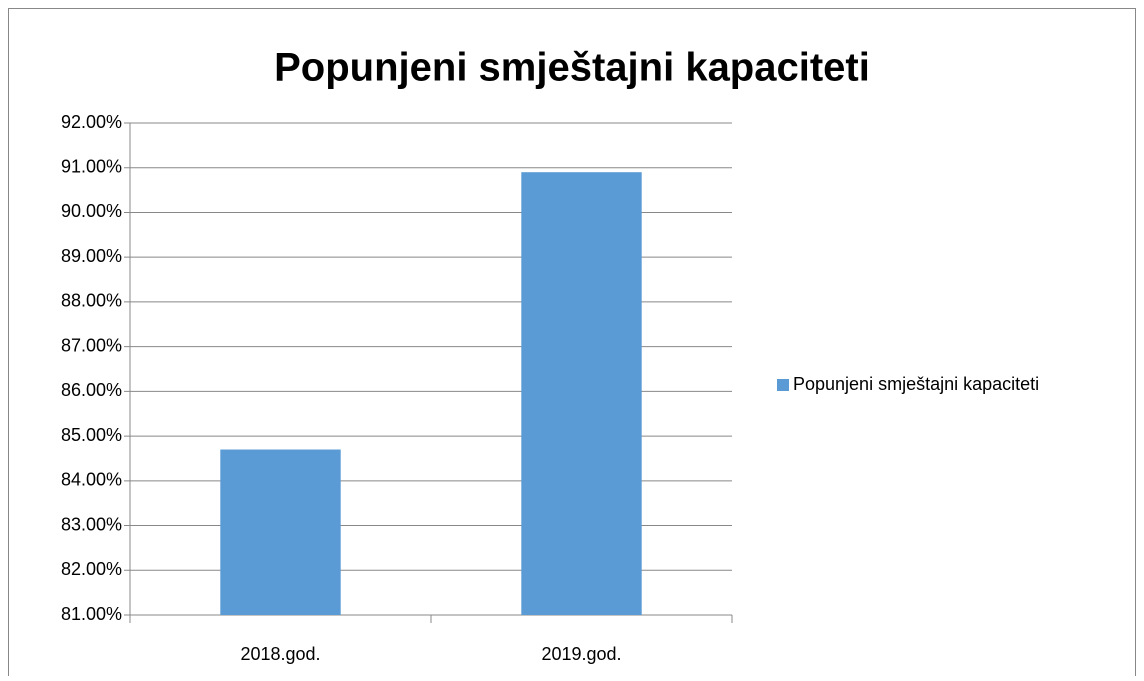 Image resolution: width=1144 pixels, height=681 pixels. Describe the element at coordinates (91, 301) in the screenshot. I see `y-tick-label: 88.00%` at that location.